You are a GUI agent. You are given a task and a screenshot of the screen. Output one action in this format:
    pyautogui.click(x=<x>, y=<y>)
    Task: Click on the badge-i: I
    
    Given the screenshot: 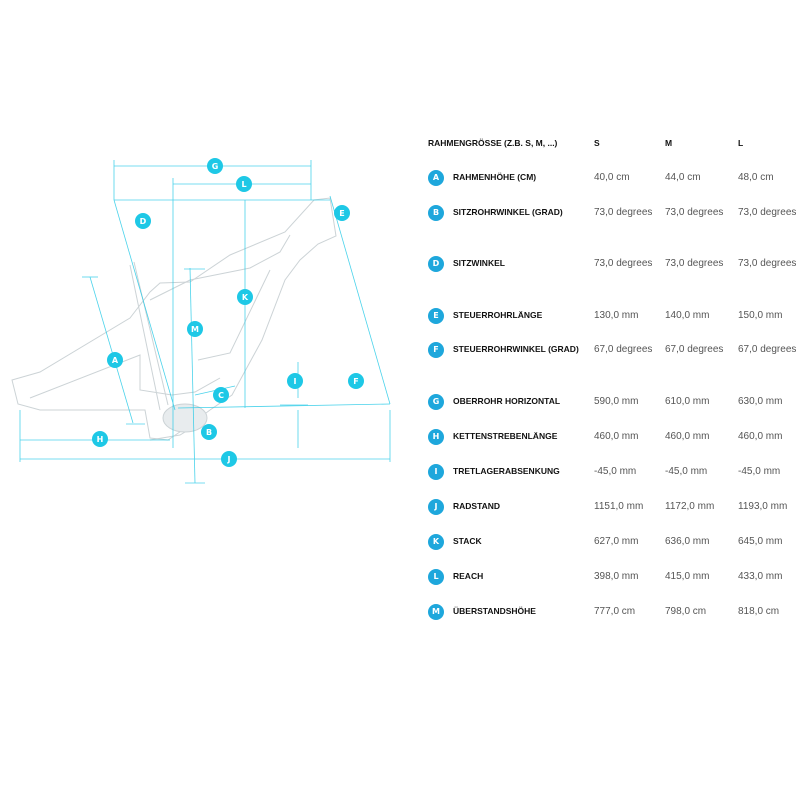 What is the action you would take?
    pyautogui.click(x=295, y=381)
    